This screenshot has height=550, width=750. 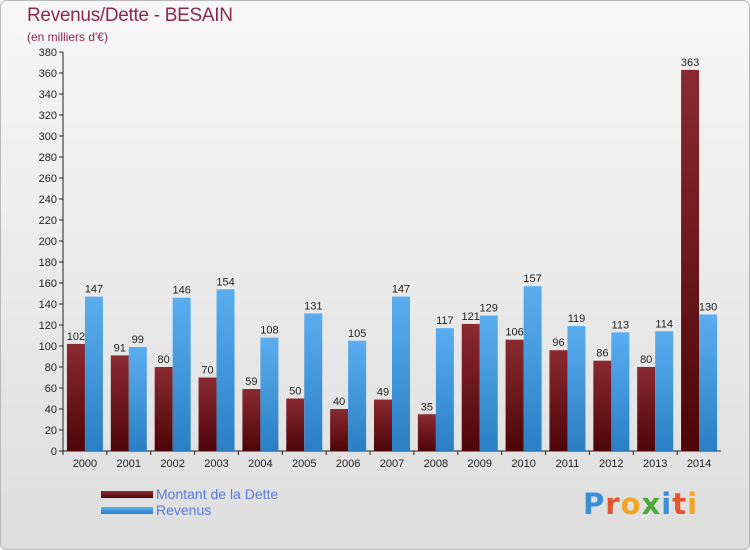 I want to click on value-label-revenus: 99, so click(x=138, y=340).